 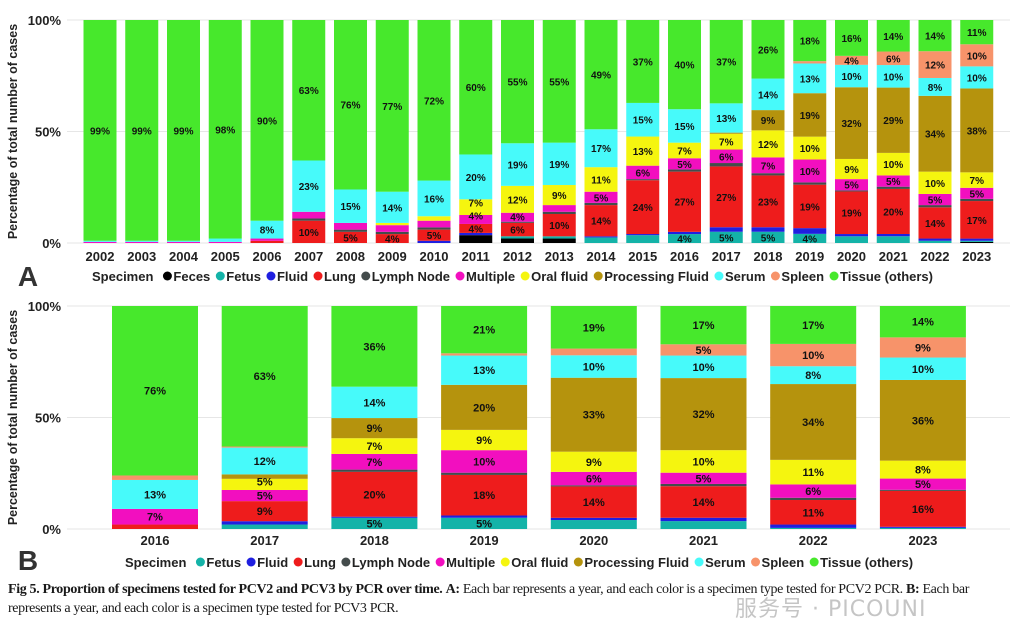 What do you see at coordinates (264, 417) in the screenshot?
I see `bar-2017: 9% 5% 5% 12% 63%` at bounding box center [264, 417].